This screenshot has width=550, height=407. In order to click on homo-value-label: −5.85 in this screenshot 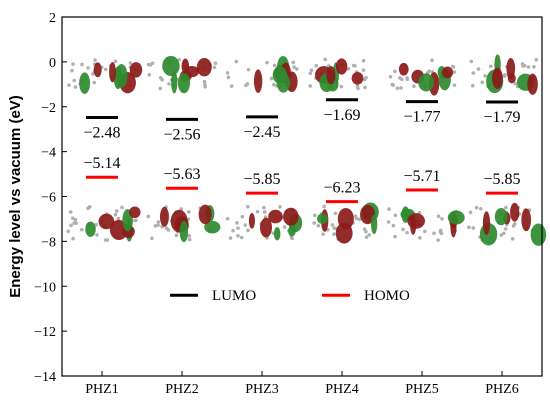, I will do `click(261, 179)`.